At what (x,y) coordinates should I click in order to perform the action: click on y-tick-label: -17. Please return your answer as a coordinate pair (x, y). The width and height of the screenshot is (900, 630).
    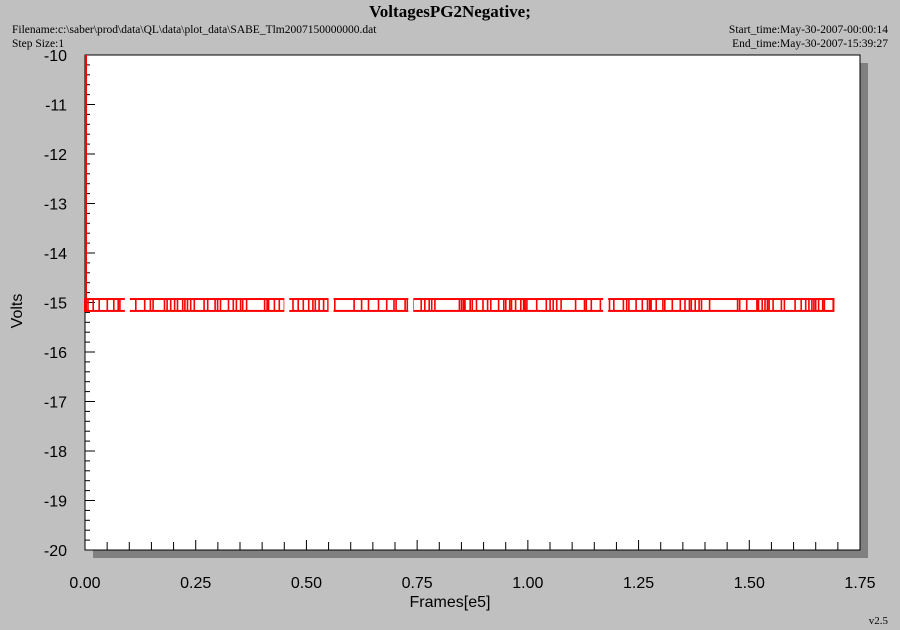
    Looking at the image, I should click on (55, 403).